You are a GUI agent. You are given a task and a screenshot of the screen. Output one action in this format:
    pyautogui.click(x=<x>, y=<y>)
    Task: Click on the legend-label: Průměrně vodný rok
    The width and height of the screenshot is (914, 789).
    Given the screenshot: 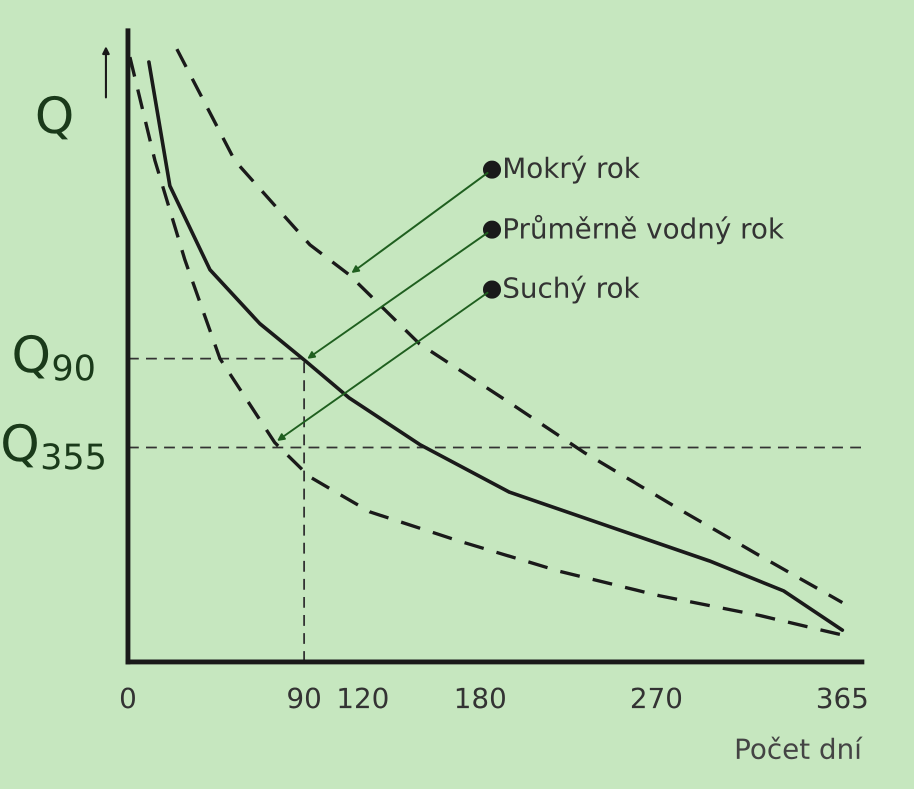 What is the action you would take?
    pyautogui.click(x=644, y=229)
    